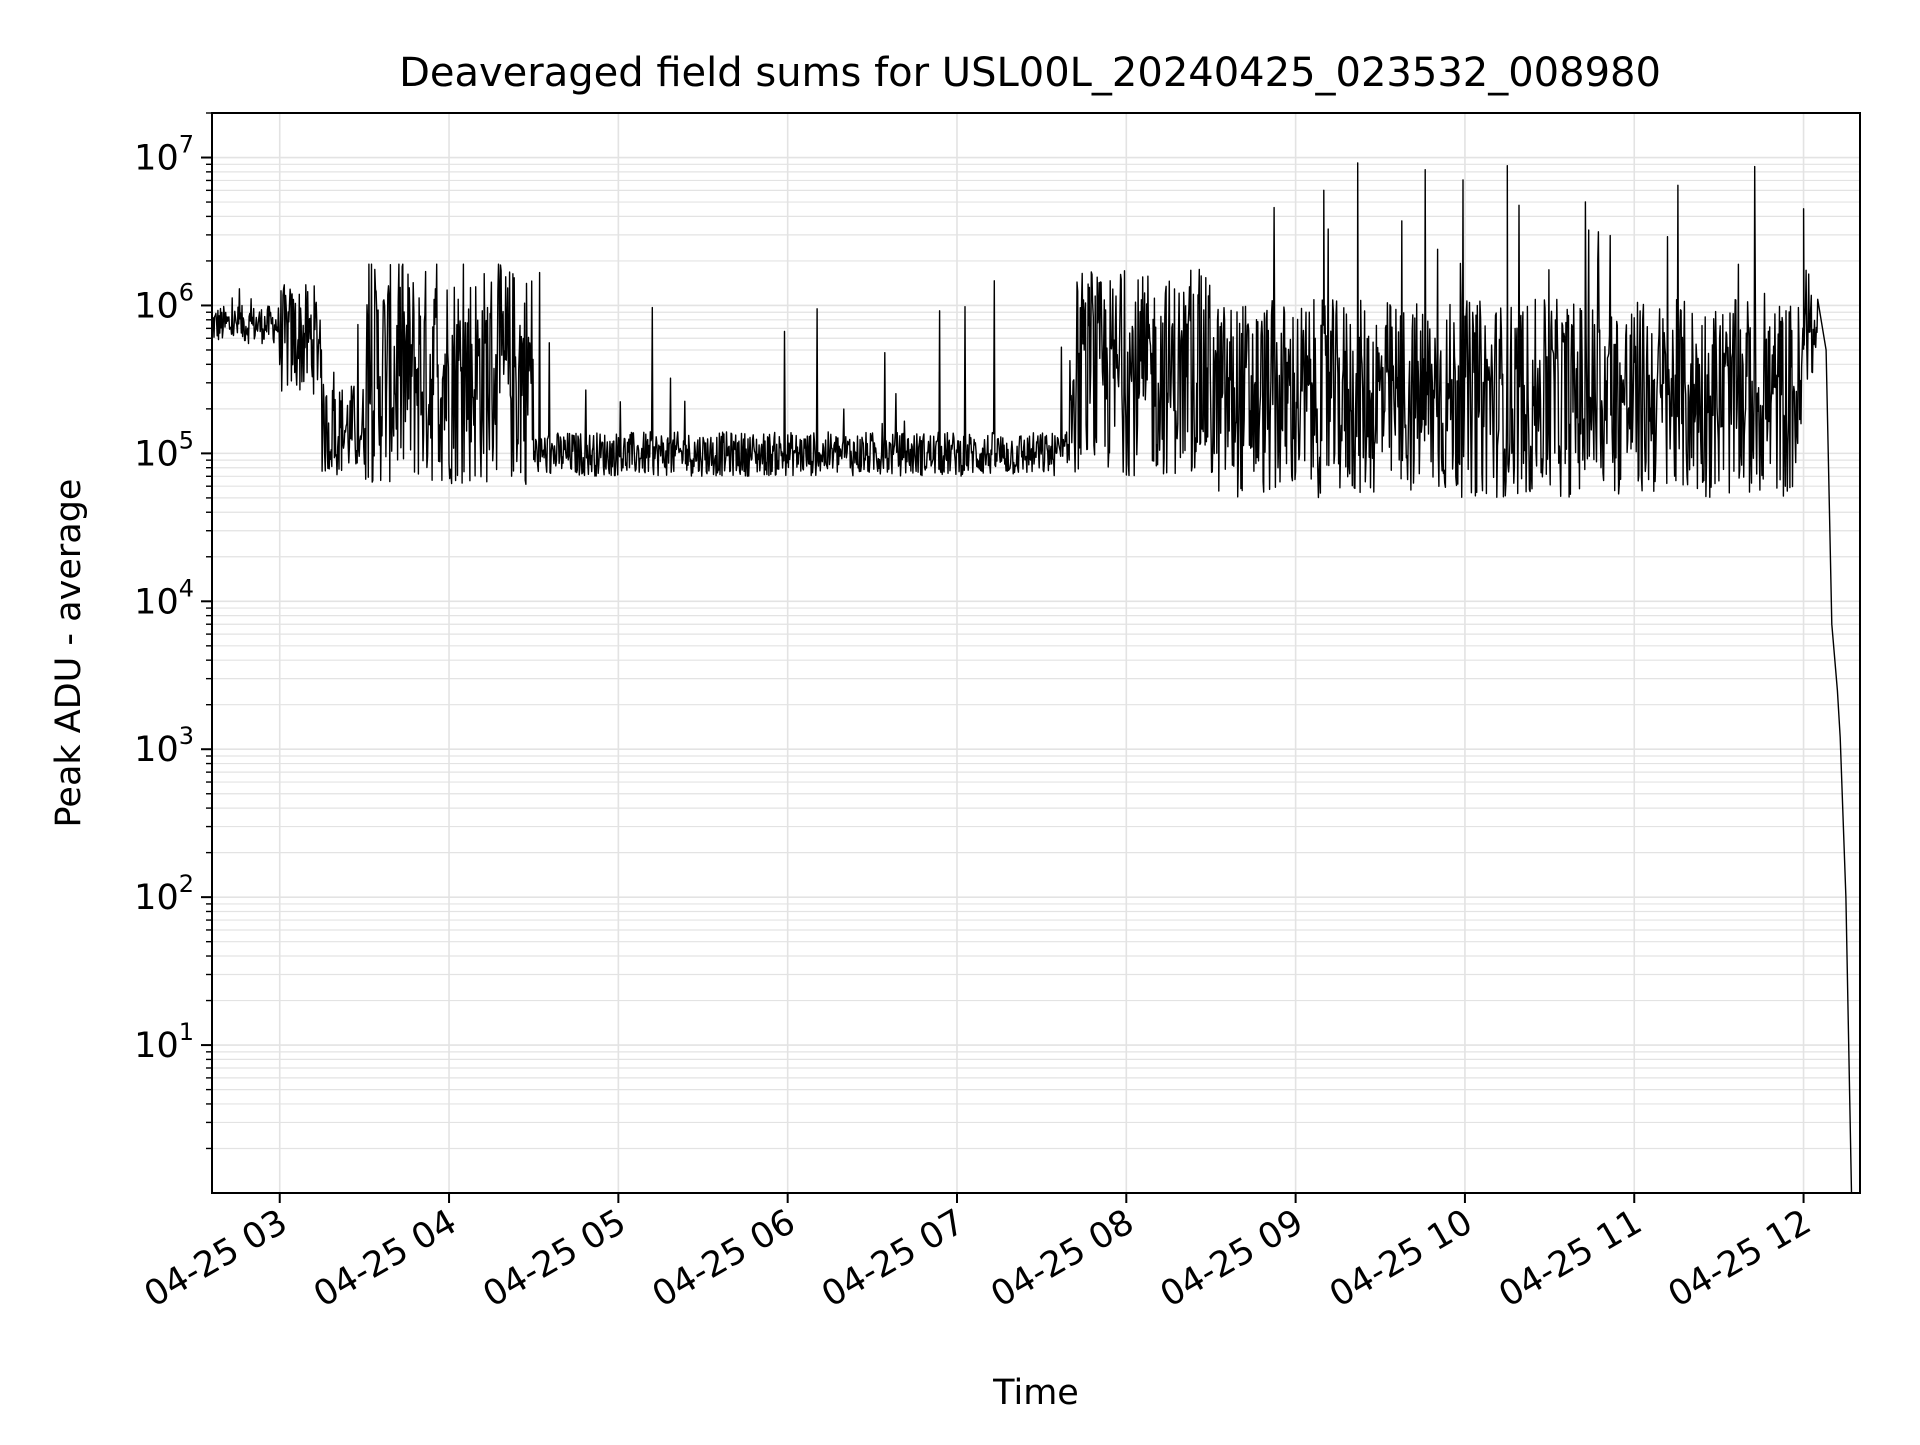 This screenshot has height=1445, width=1920. Describe the element at coordinates (164, 1042) in the screenshot. I see `y-tick-label: 10¹` at that location.